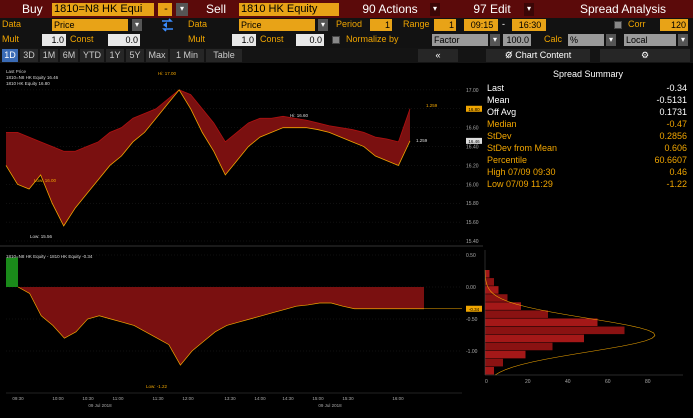  Describe the element at coordinates (683, 40) in the screenshot. I see `timezone-dropdown-icon: ▾` at that location.